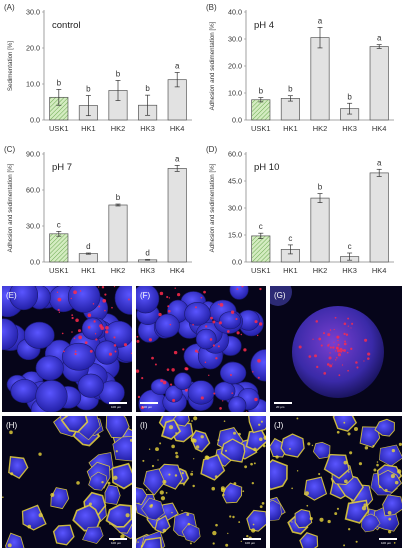 This screenshot has width=404, height=550. I want to click on micrograph-f-scale-text: 100 µm, so click(147, 407).